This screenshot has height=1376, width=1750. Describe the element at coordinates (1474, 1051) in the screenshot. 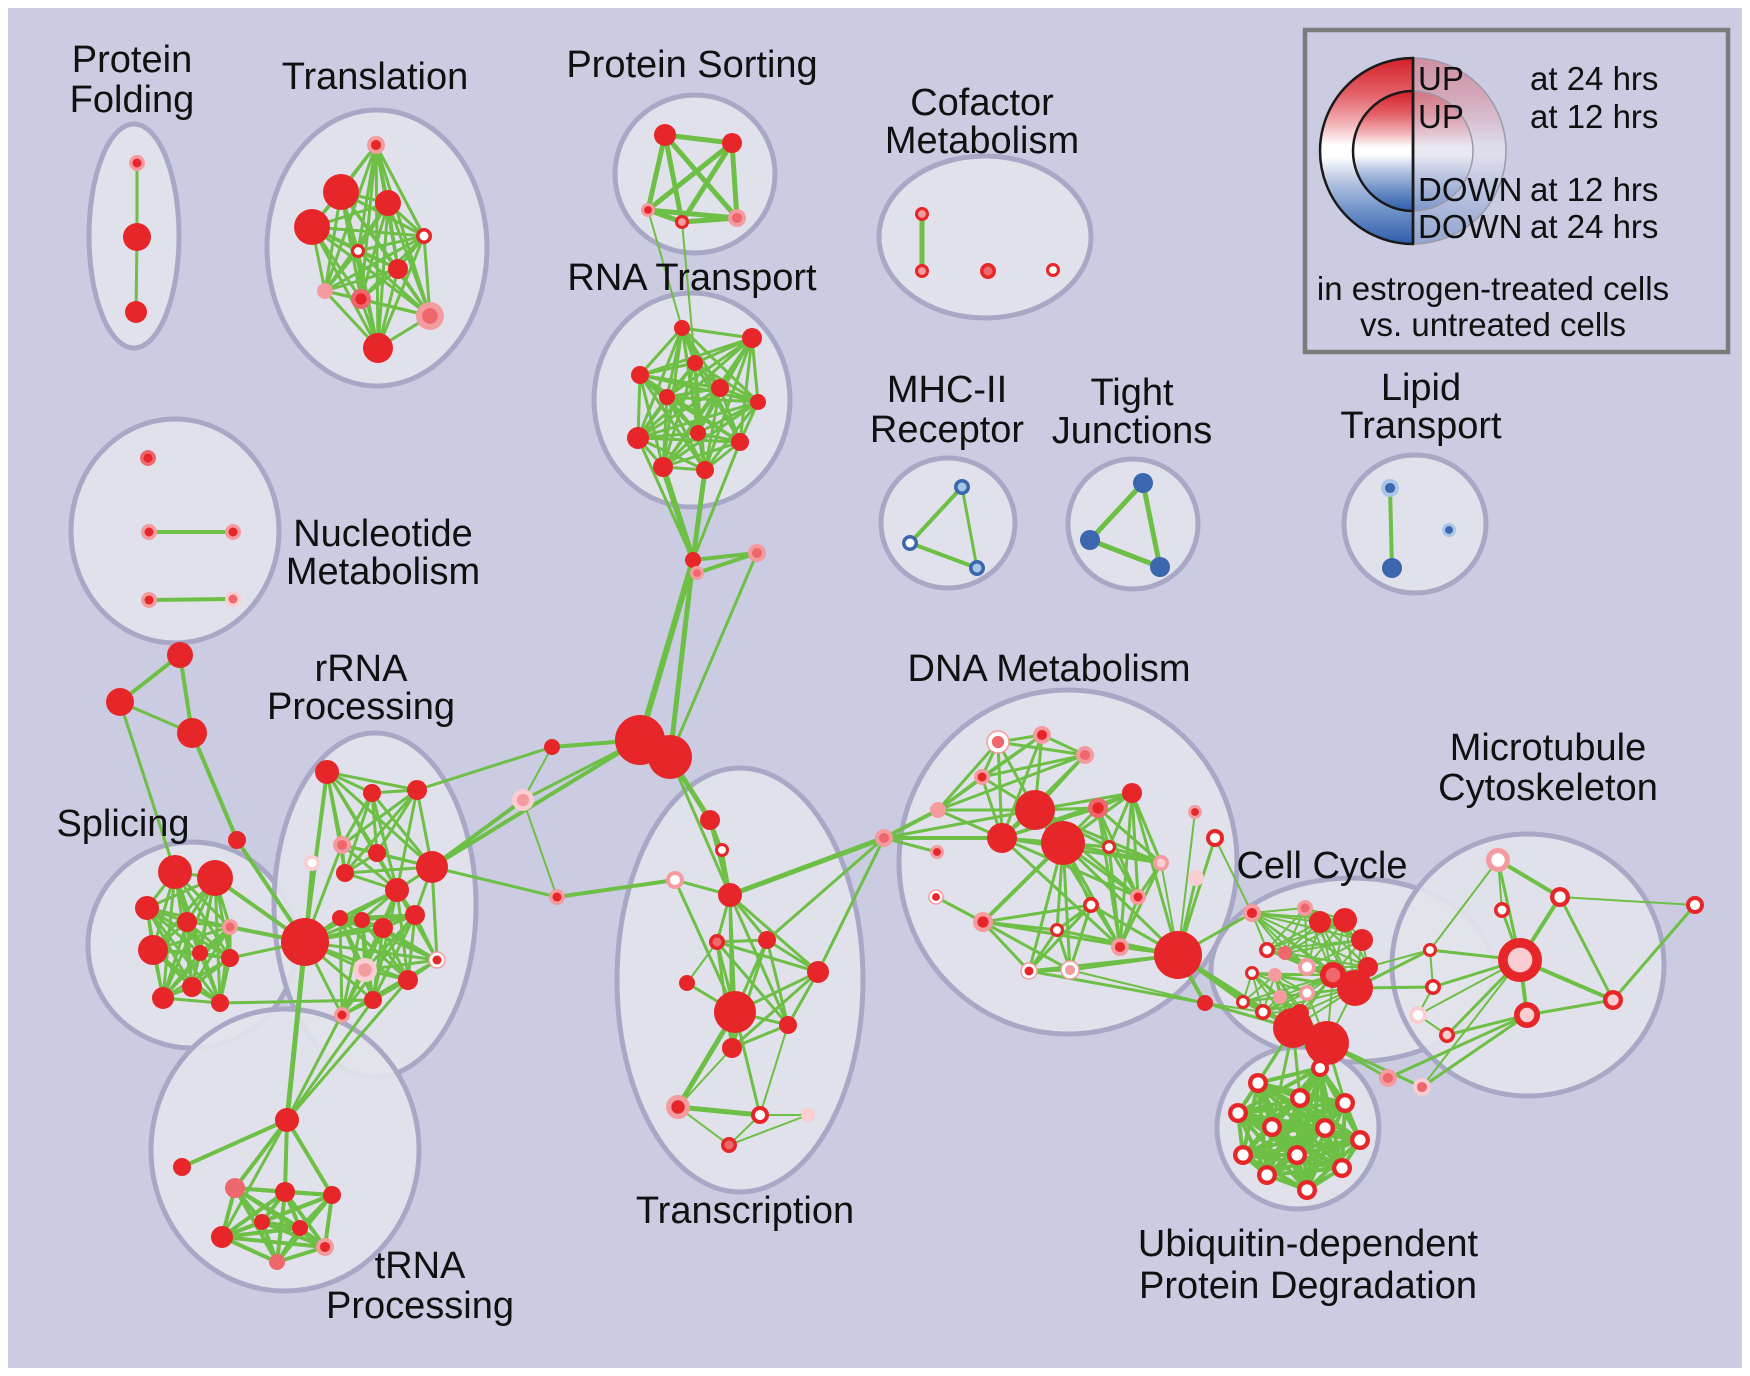

I see `edge-f6-g6` at that location.